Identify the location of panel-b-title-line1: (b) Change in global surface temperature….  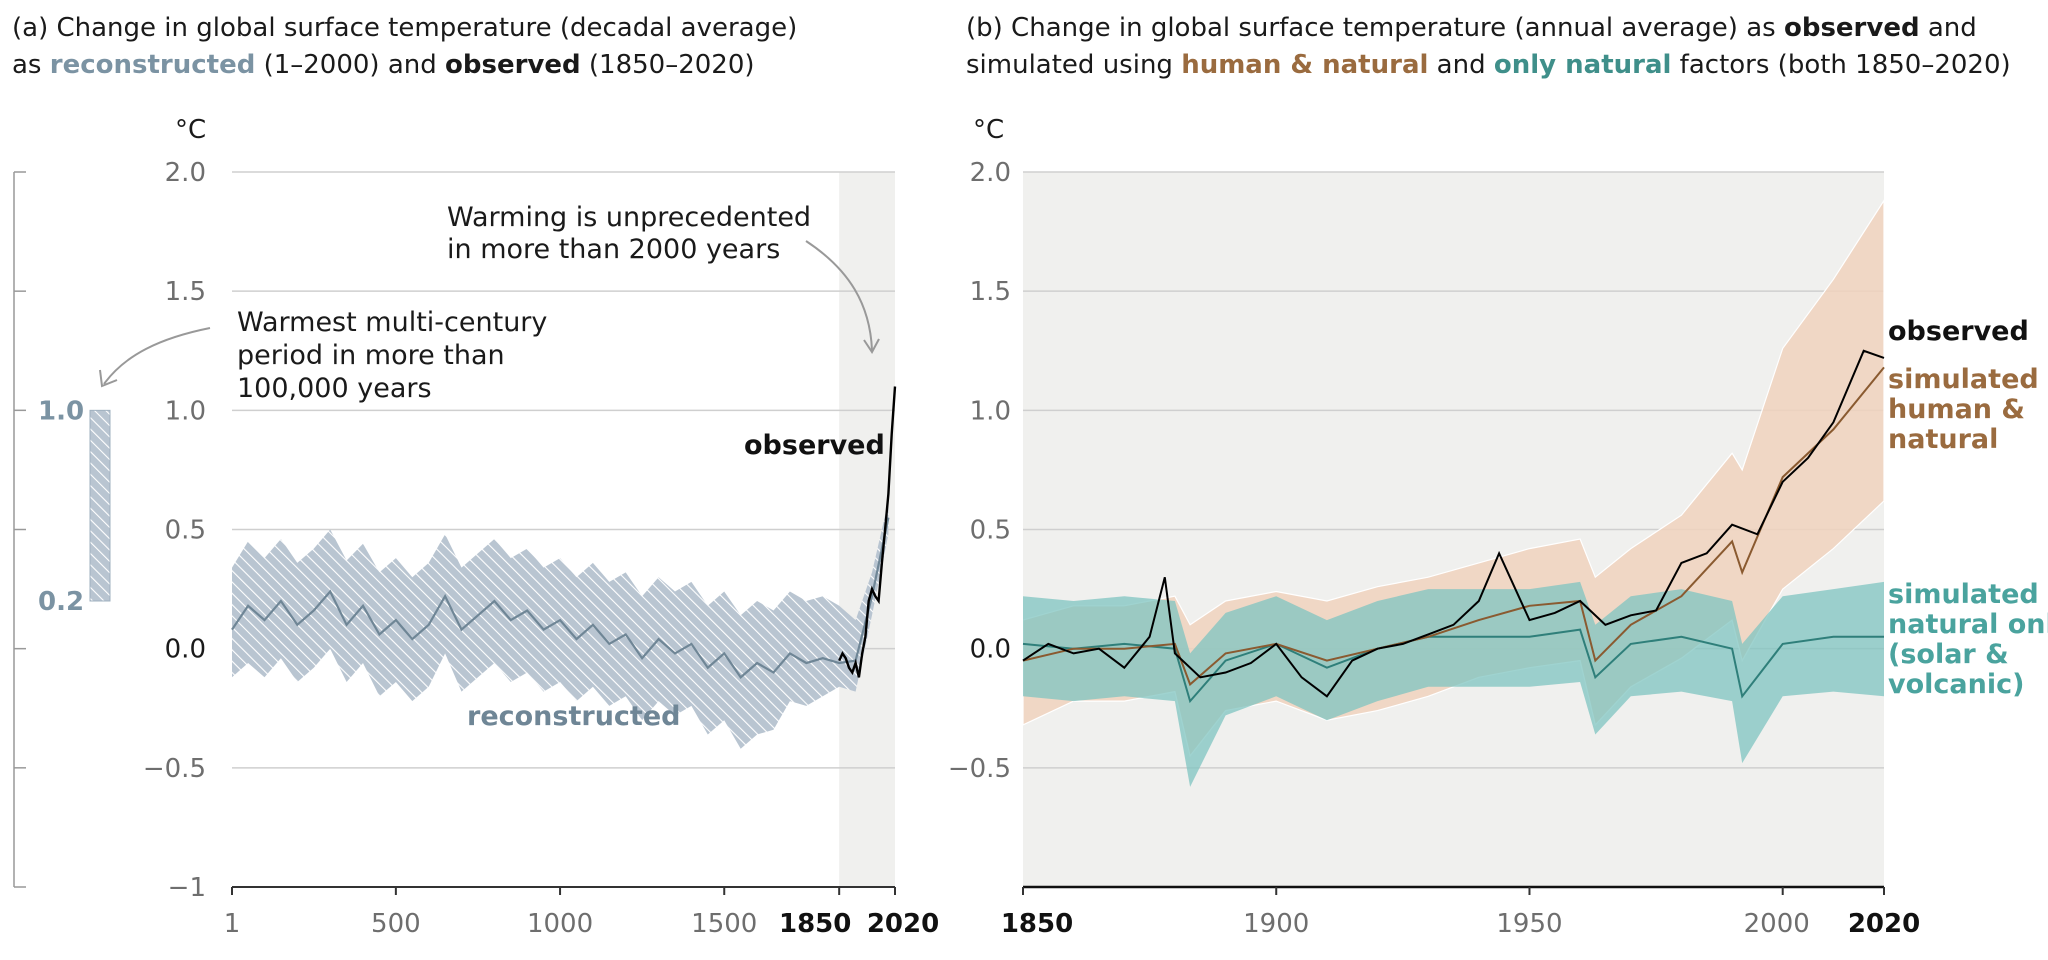
(1496, 28).